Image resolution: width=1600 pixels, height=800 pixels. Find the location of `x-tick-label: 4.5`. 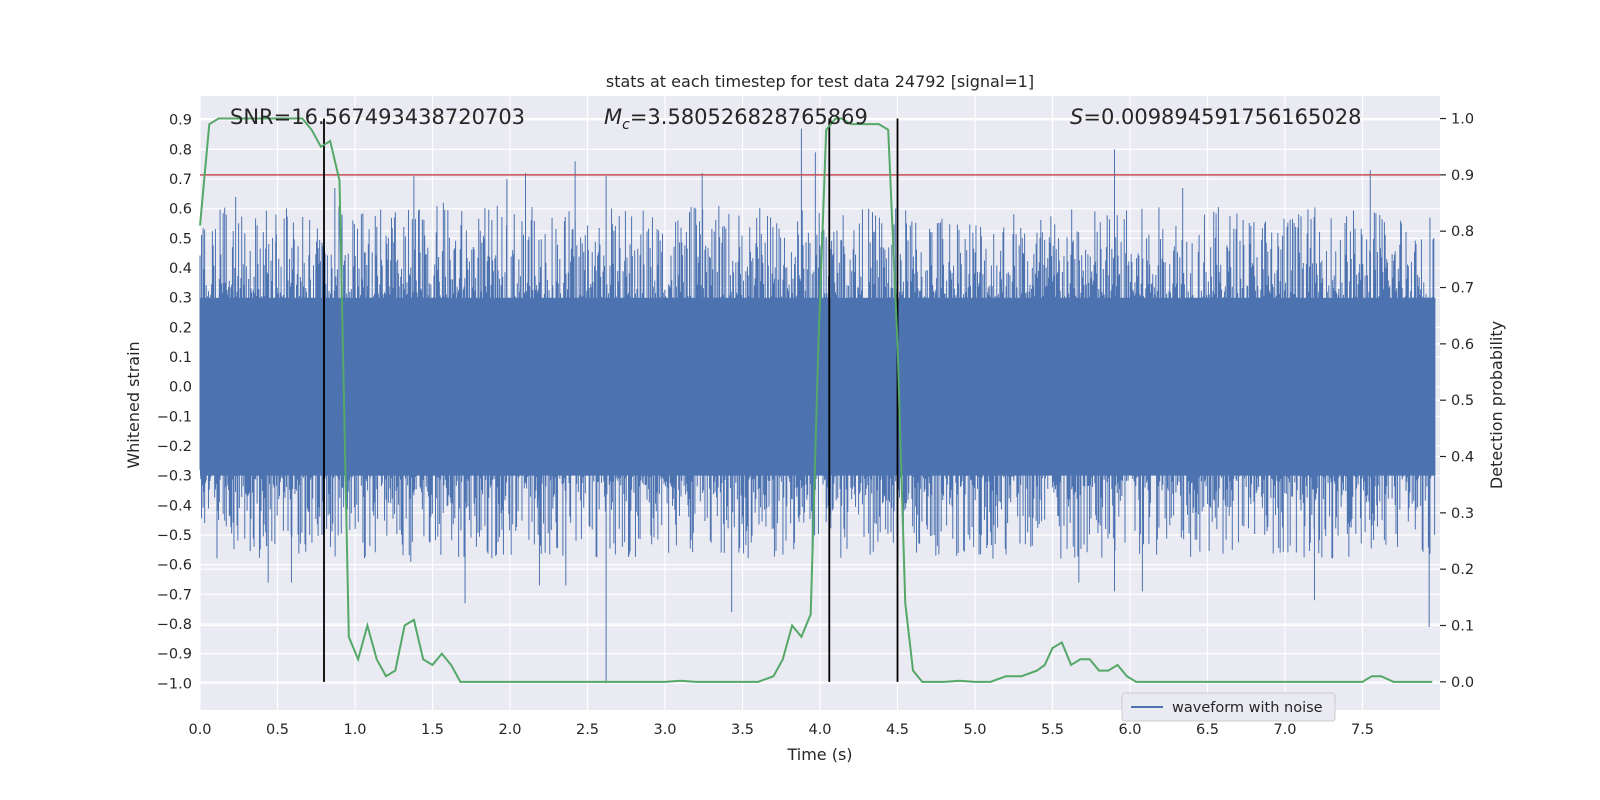

x-tick-label: 4.5 is located at coordinates (897, 730).